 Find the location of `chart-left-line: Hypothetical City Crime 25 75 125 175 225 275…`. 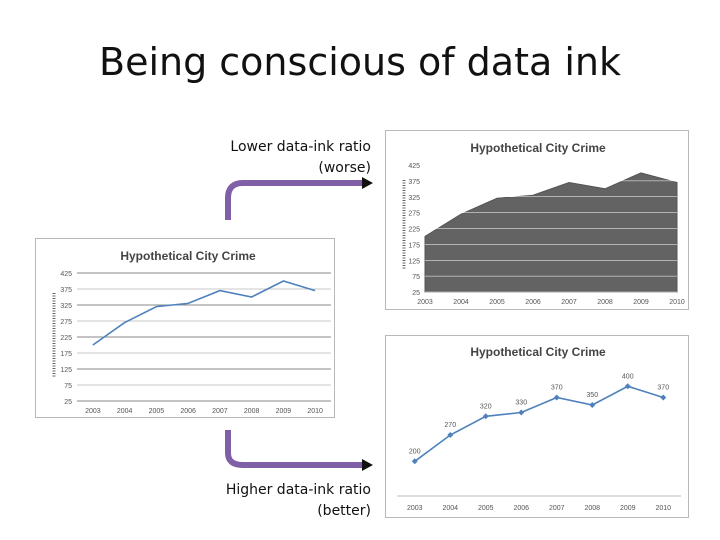

chart-left-line: Hypothetical City Crime 25 75 125 175 225 275… is located at coordinates (185, 328).